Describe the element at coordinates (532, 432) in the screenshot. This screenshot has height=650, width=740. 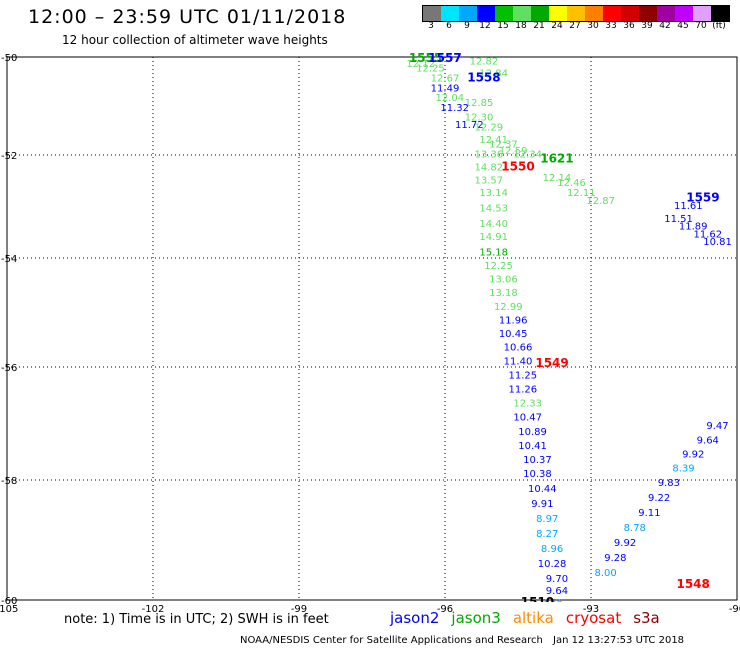
I see `wave-height-label: 10.89` at that location.